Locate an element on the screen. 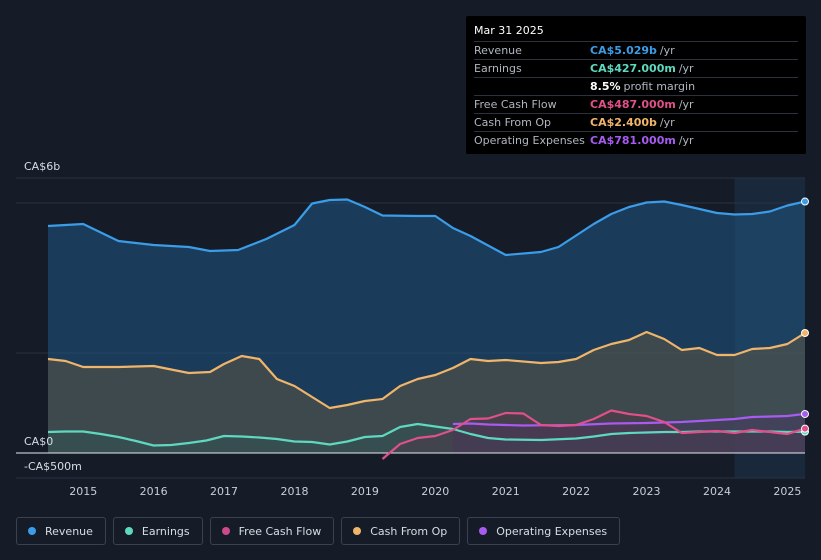 The image size is (821, 560). revenue-end-point is located at coordinates (805, 201).